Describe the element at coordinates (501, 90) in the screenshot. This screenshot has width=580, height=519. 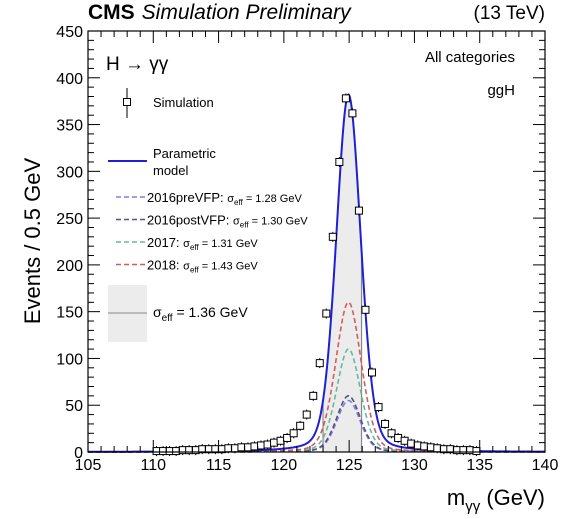
I see `production-label: ggH` at that location.